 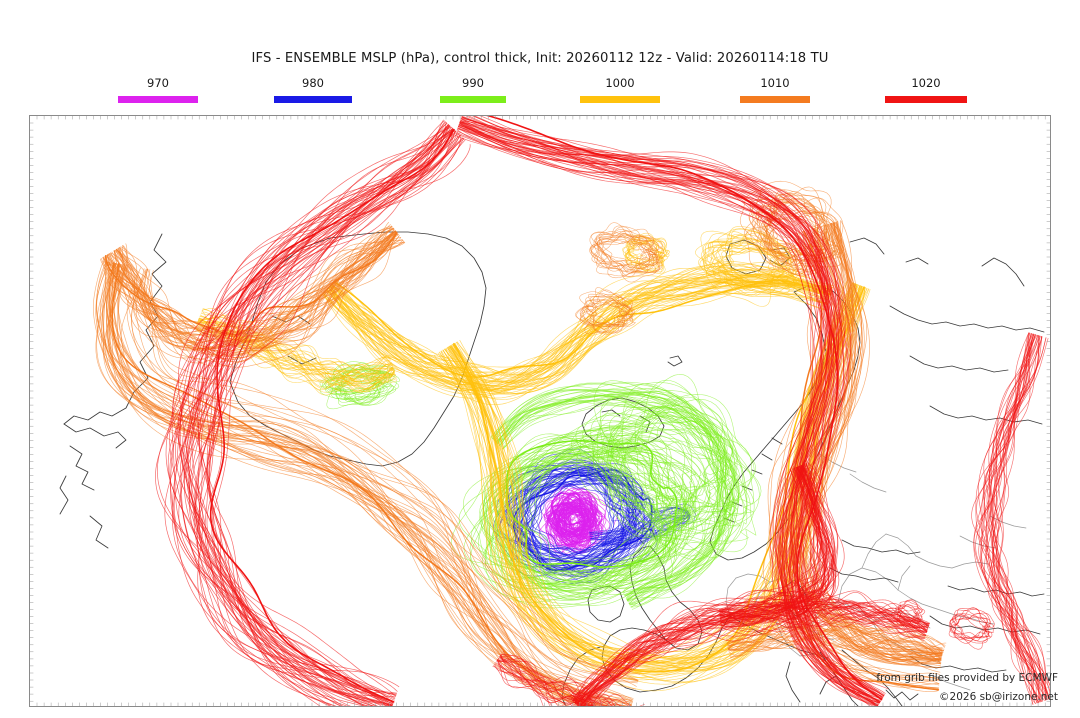 I want to click on legend-item-1000: 1000, so click(x=620, y=92).